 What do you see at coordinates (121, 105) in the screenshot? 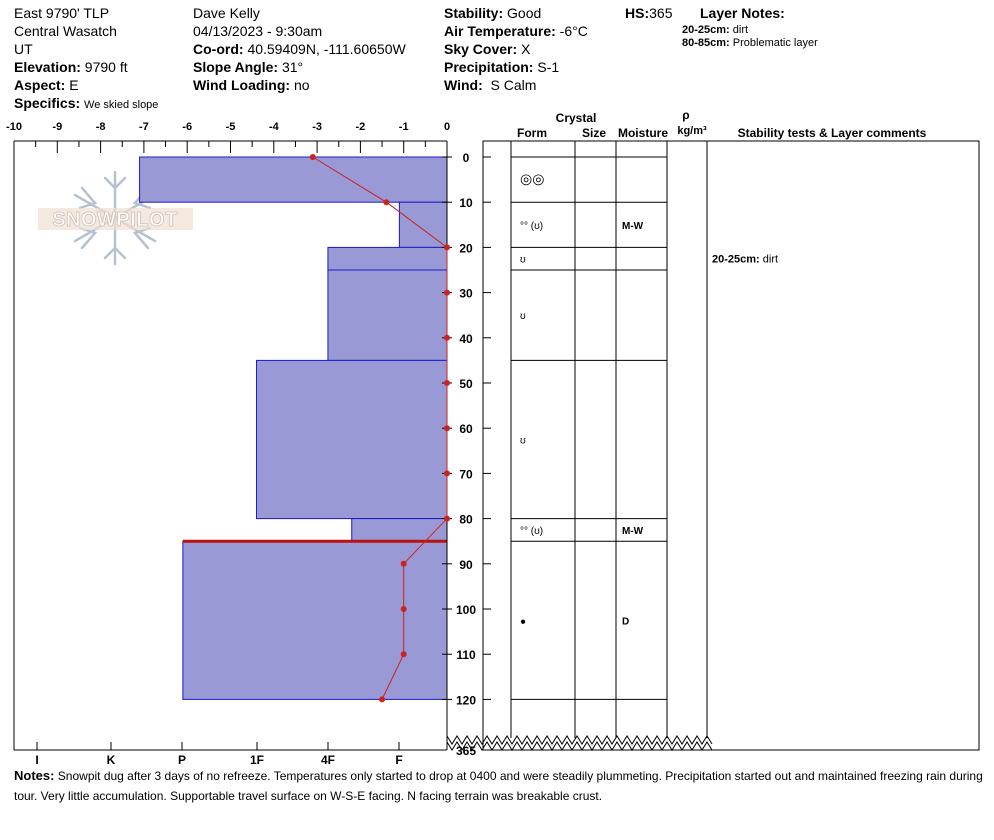
I see `specifics-value: We skied slope` at bounding box center [121, 105].